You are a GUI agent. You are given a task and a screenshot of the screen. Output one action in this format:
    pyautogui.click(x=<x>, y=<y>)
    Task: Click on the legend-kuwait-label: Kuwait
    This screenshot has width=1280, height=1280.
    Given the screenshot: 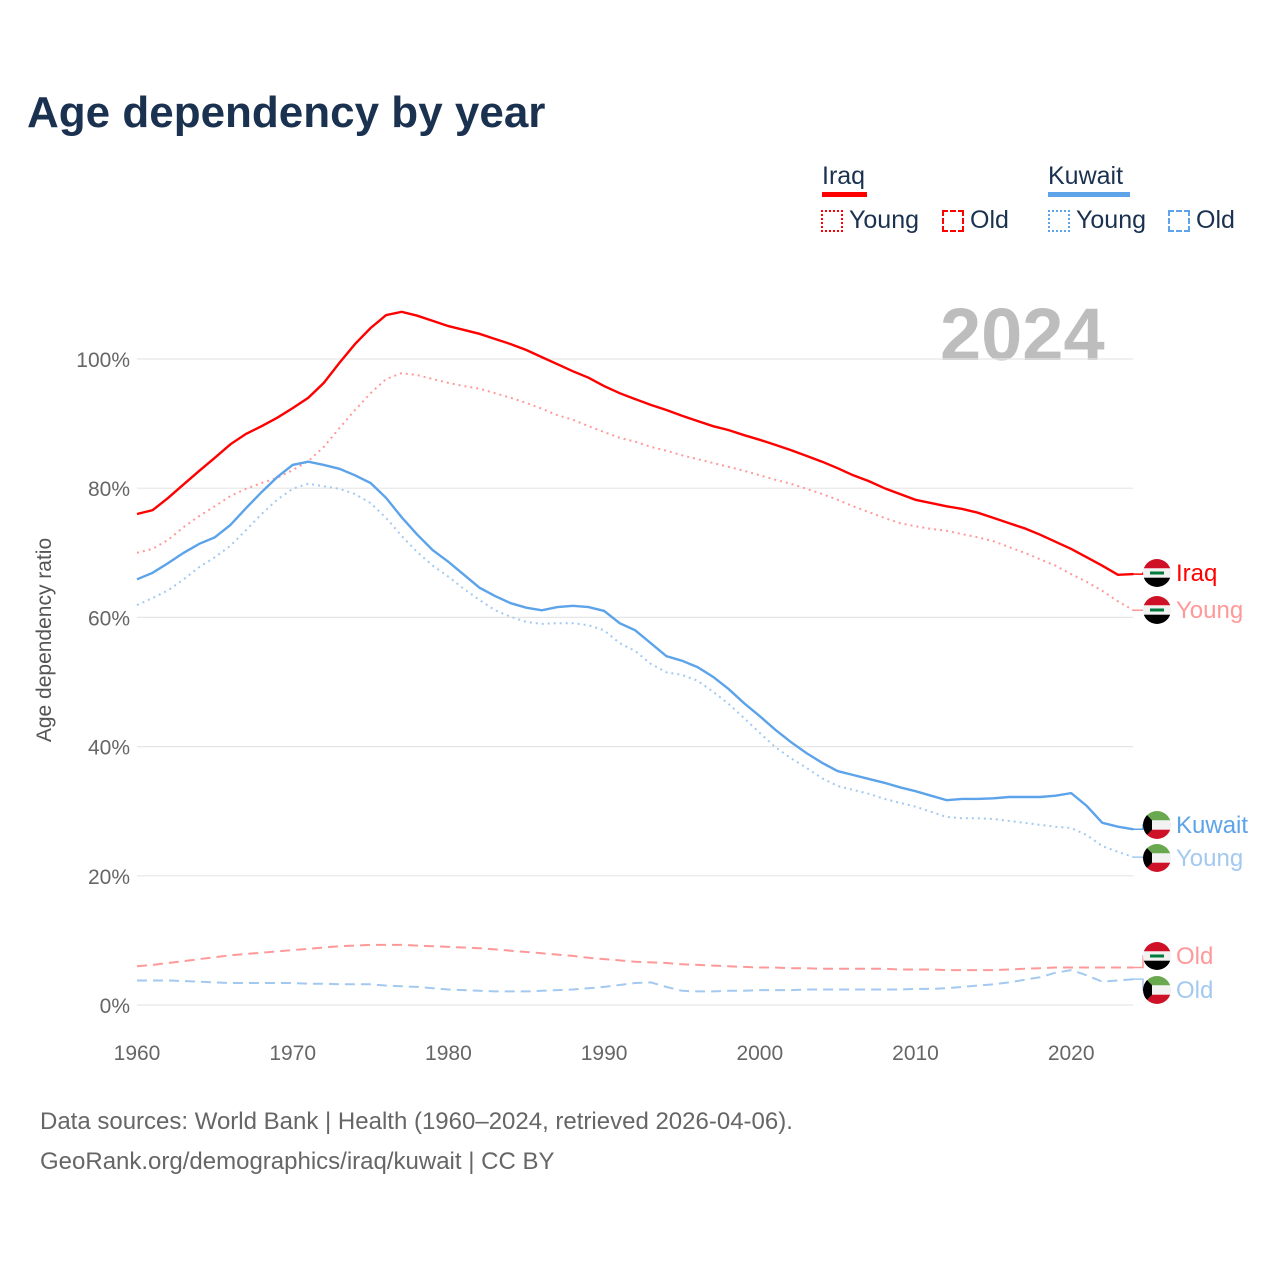 What is the action you would take?
    pyautogui.click(x=1086, y=176)
    